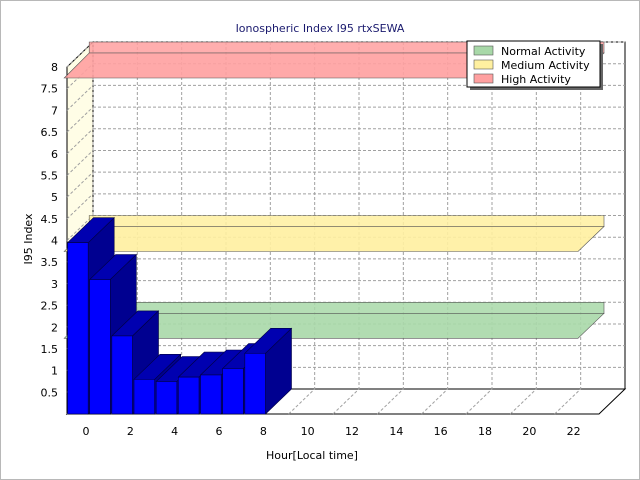  What do you see at coordinates (396, 431) in the screenshot?
I see `x-tick-label: 14` at bounding box center [396, 431].